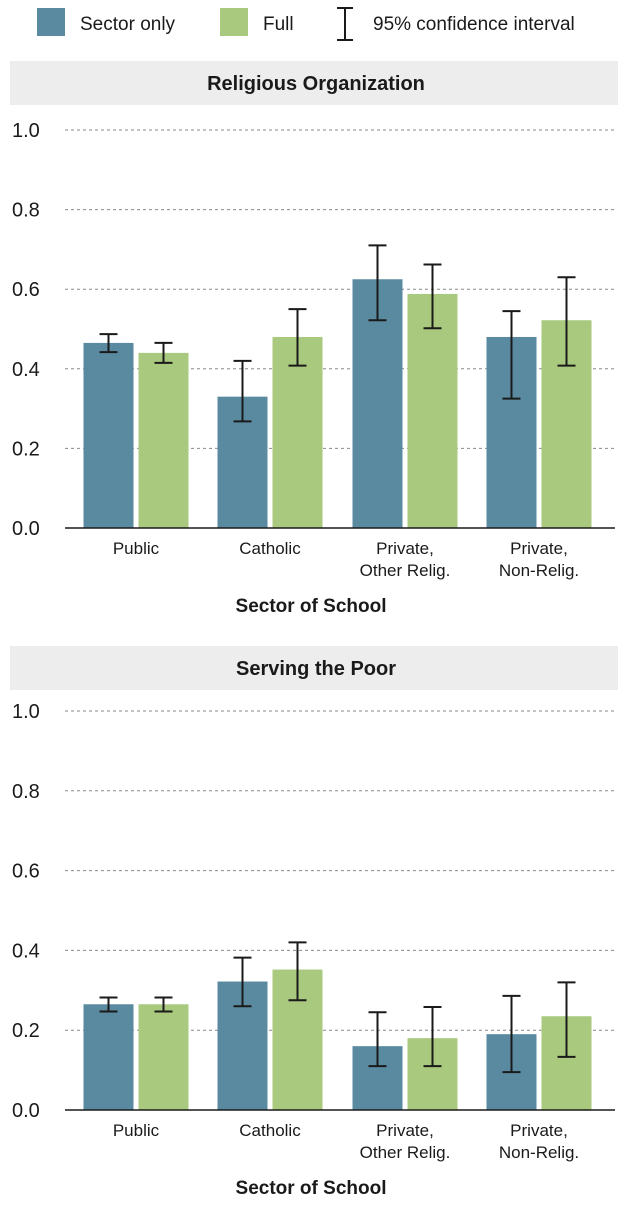 This screenshot has height=1210, width=619. I want to click on legend-swatch-sector-only, so click(51, 22).